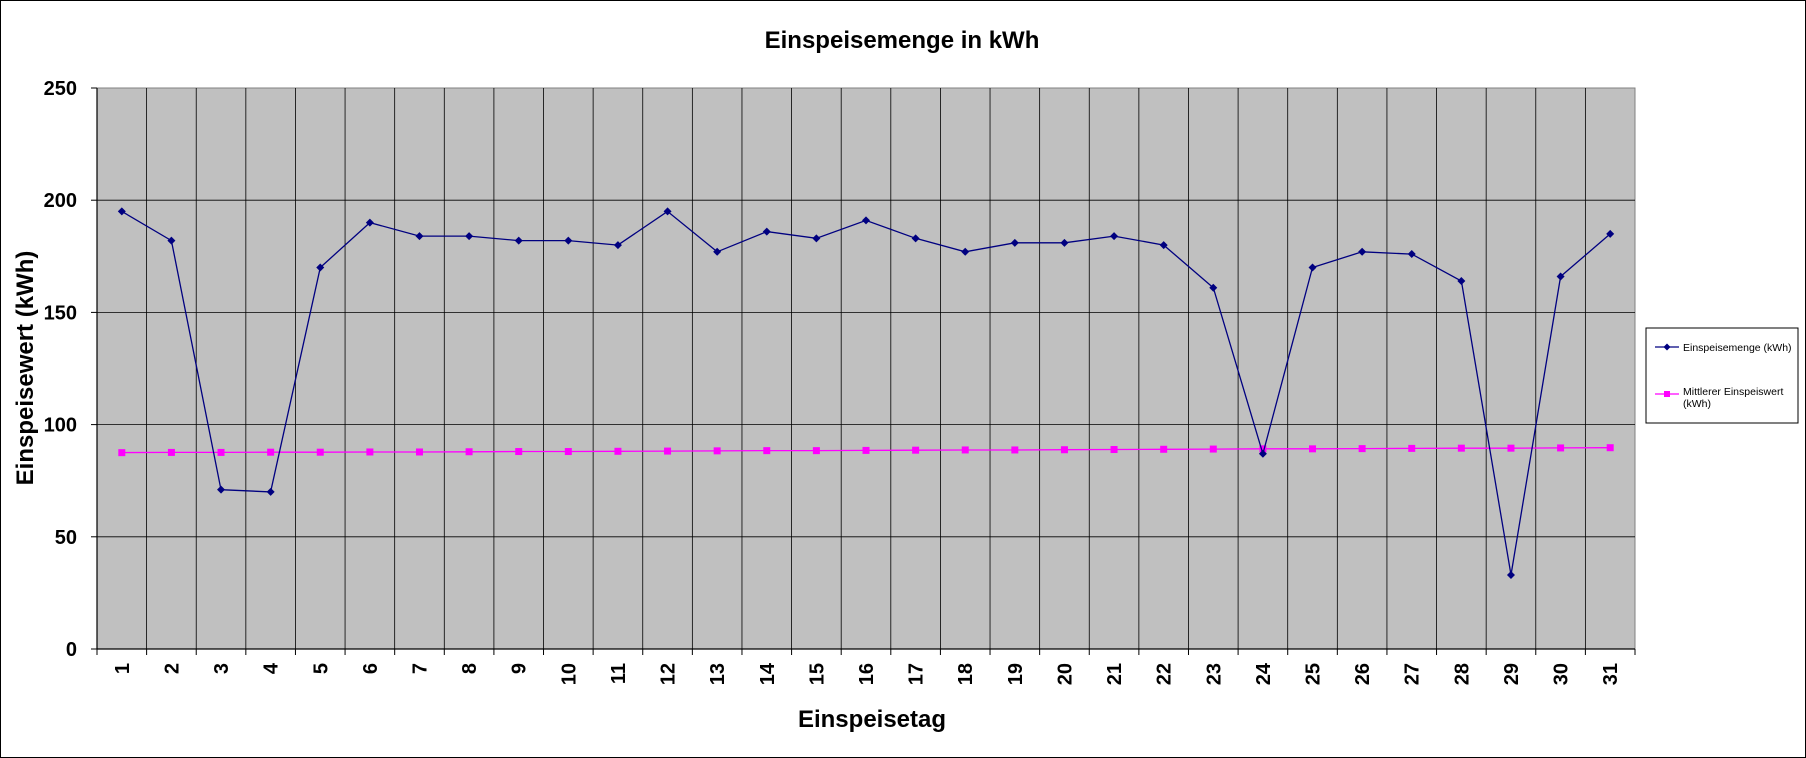 The height and width of the screenshot is (758, 1806). I want to click on x-tick-label: 18, so click(966, 674).